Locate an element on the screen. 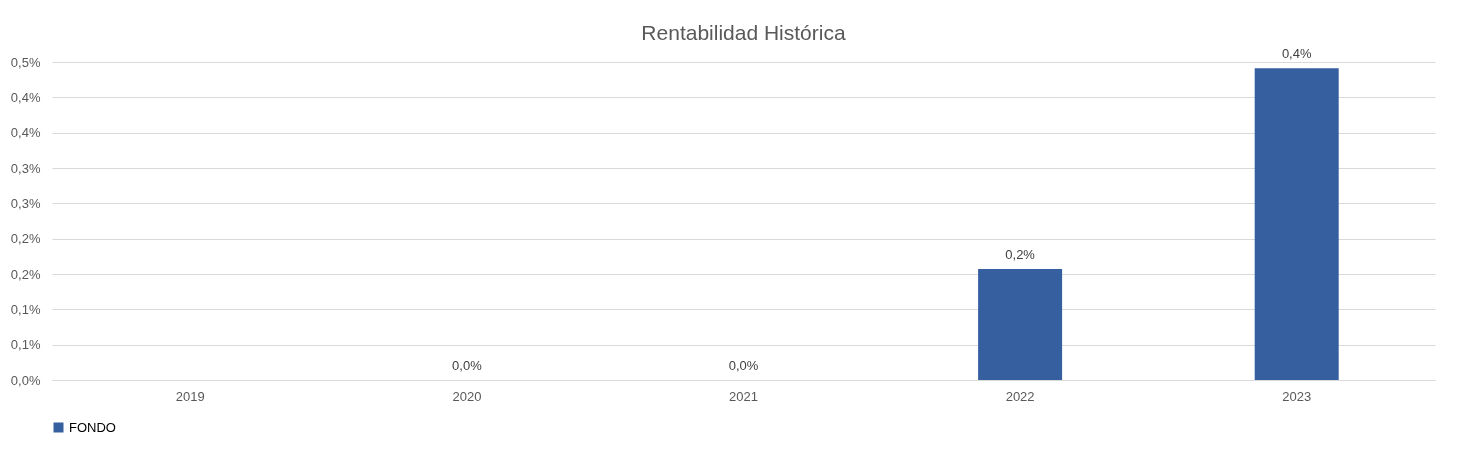 The image size is (1475, 461). y-tick-label: 0,0% is located at coordinates (25, 380).